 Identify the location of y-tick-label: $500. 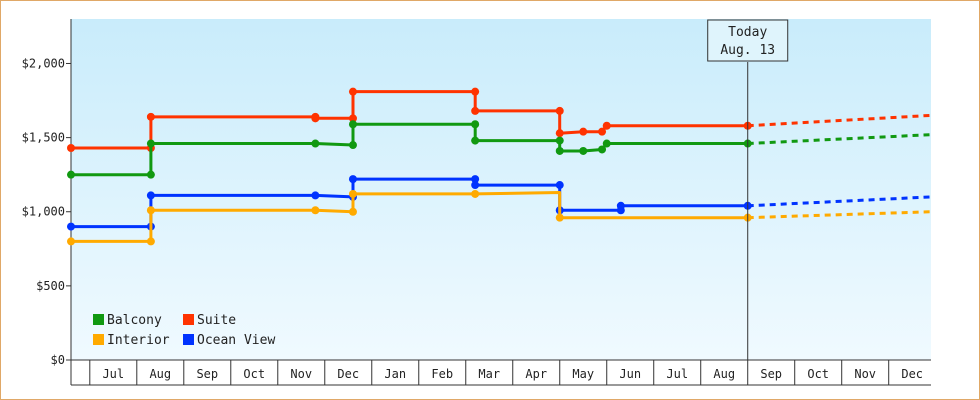
(50, 286).